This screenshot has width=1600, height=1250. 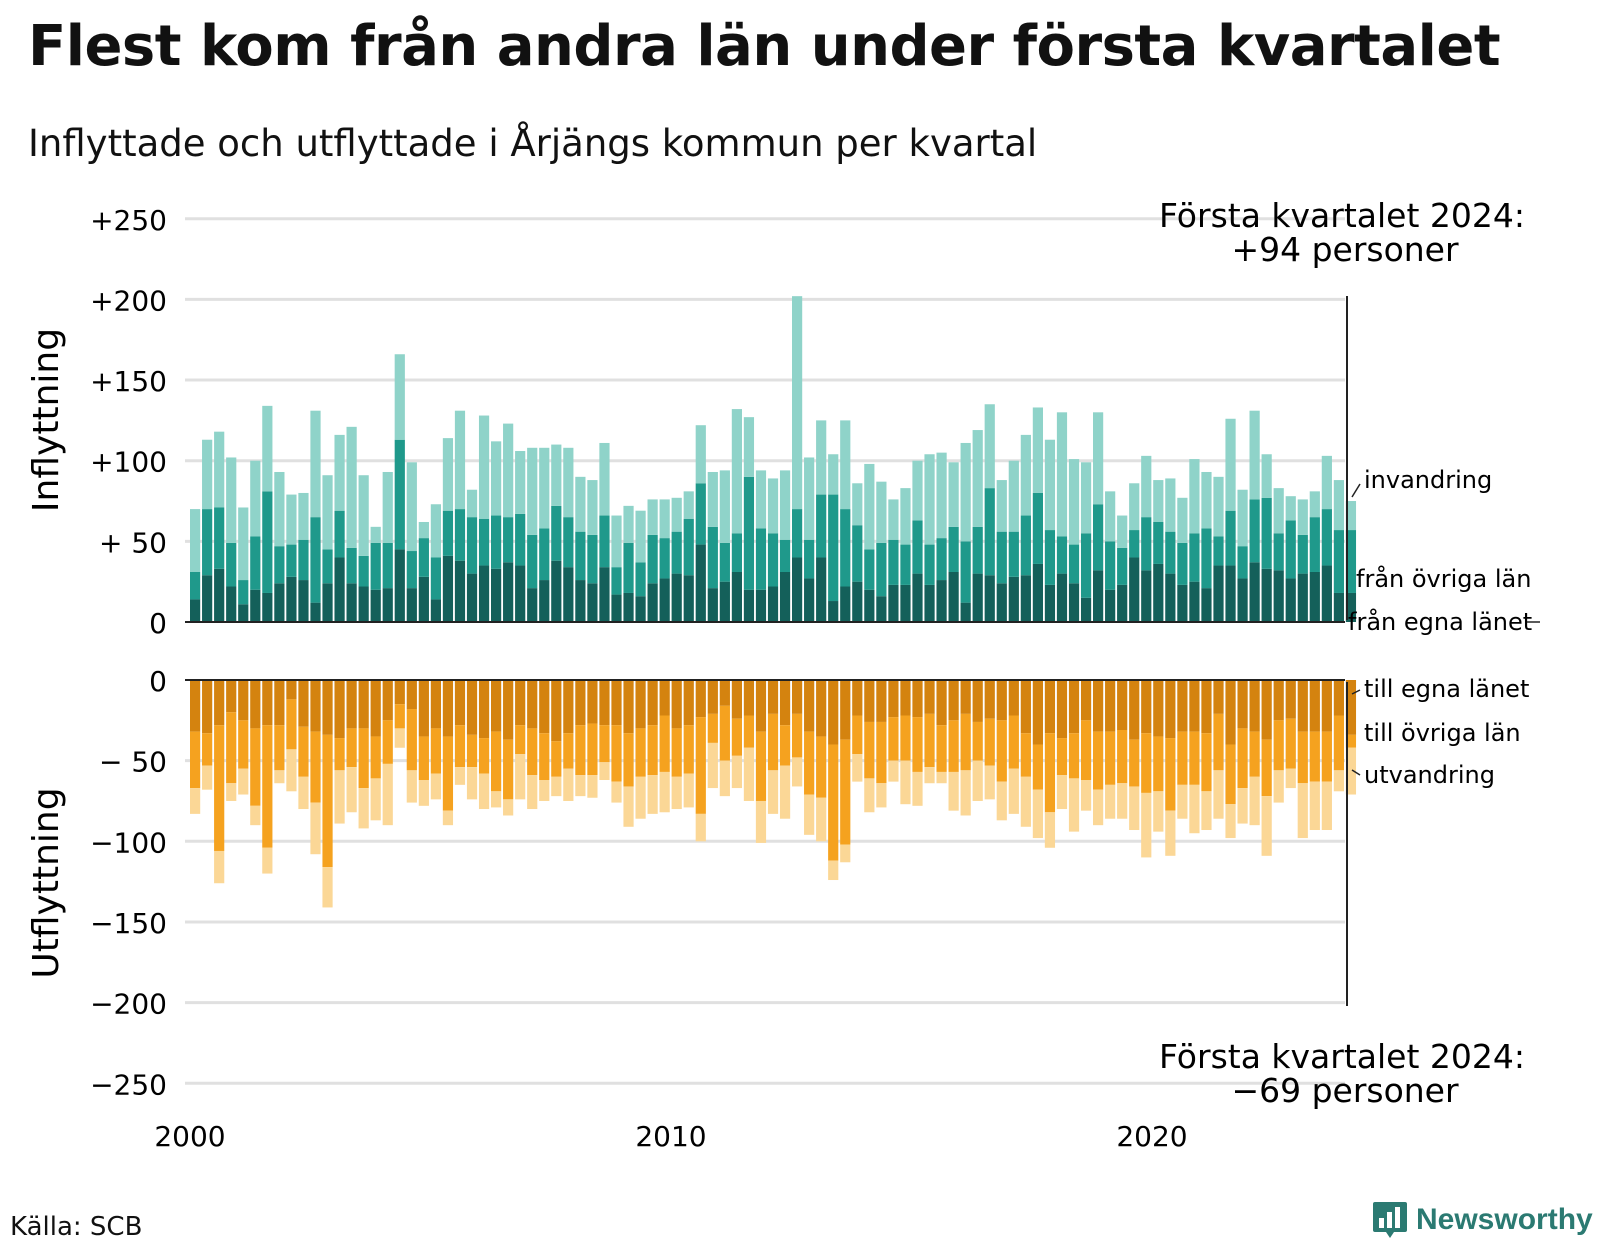 I want to click on label-fran-ovriga-lan: från övriga län, so click(x=1443, y=578).